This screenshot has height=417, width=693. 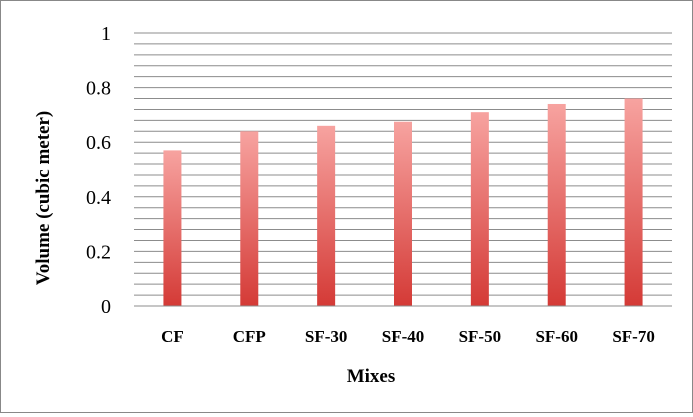 What do you see at coordinates (403, 336) in the screenshot?
I see `x-tick-label: SF-40` at bounding box center [403, 336].